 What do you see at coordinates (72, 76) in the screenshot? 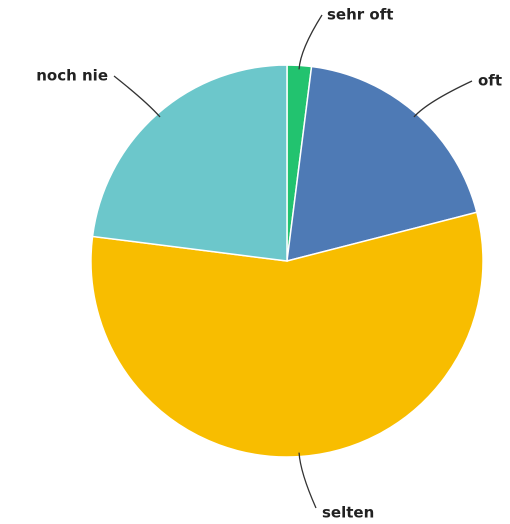
I see `slice-label: noch nie` at bounding box center [72, 76].